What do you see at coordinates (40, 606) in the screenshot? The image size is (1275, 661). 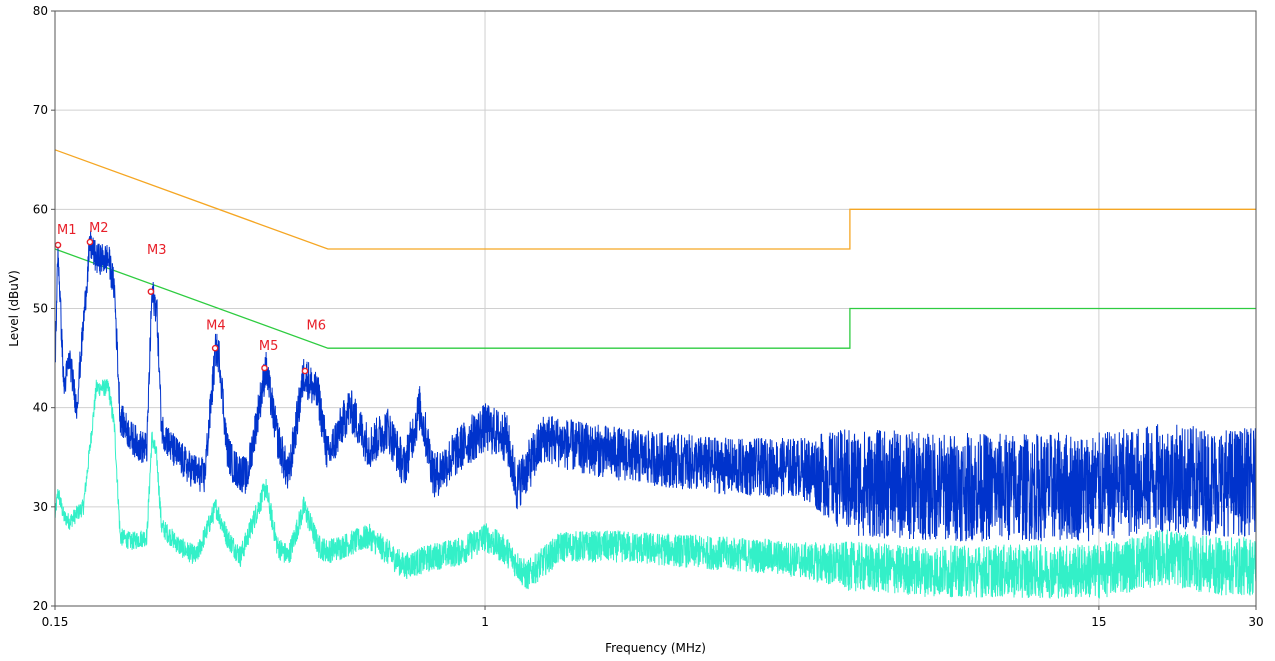 I see `y-tick-label: 20` at bounding box center [40, 606].